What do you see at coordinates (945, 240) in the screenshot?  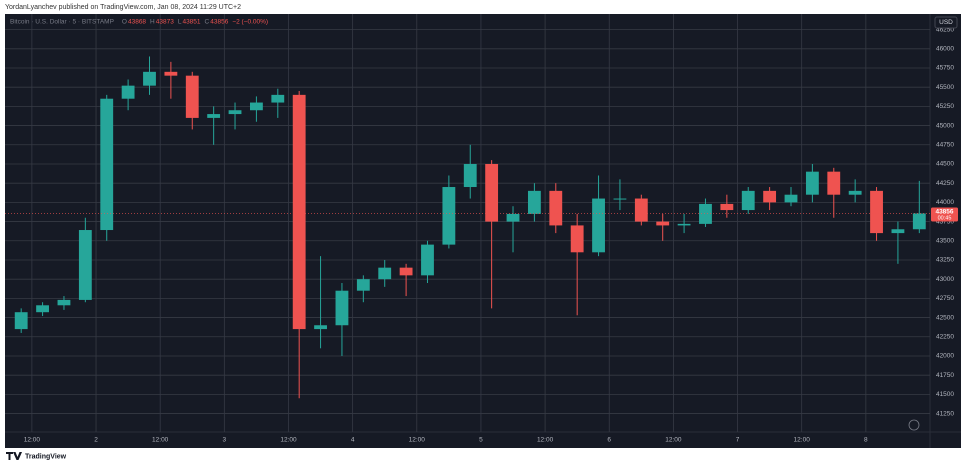 I see `y-tick-label: 43500` at bounding box center [945, 240].